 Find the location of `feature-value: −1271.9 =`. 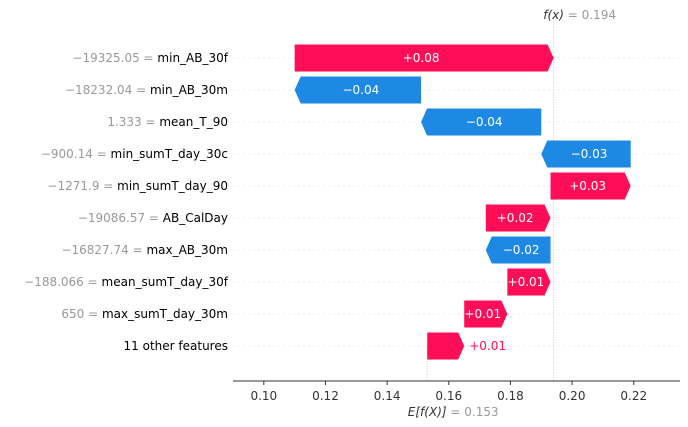

feature-value: −1271.9 = is located at coordinates (82, 186).